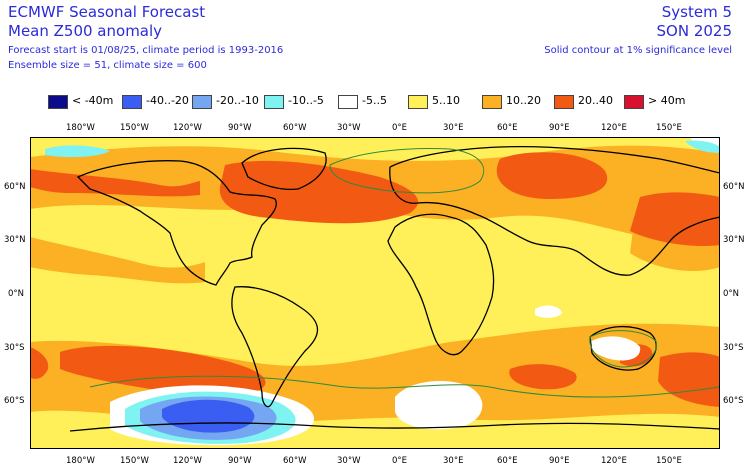 The height and width of the screenshot is (469, 746). Describe the element at coordinates (187, 461) in the screenshot. I see `lon-label-bottom: 120°W` at that location.